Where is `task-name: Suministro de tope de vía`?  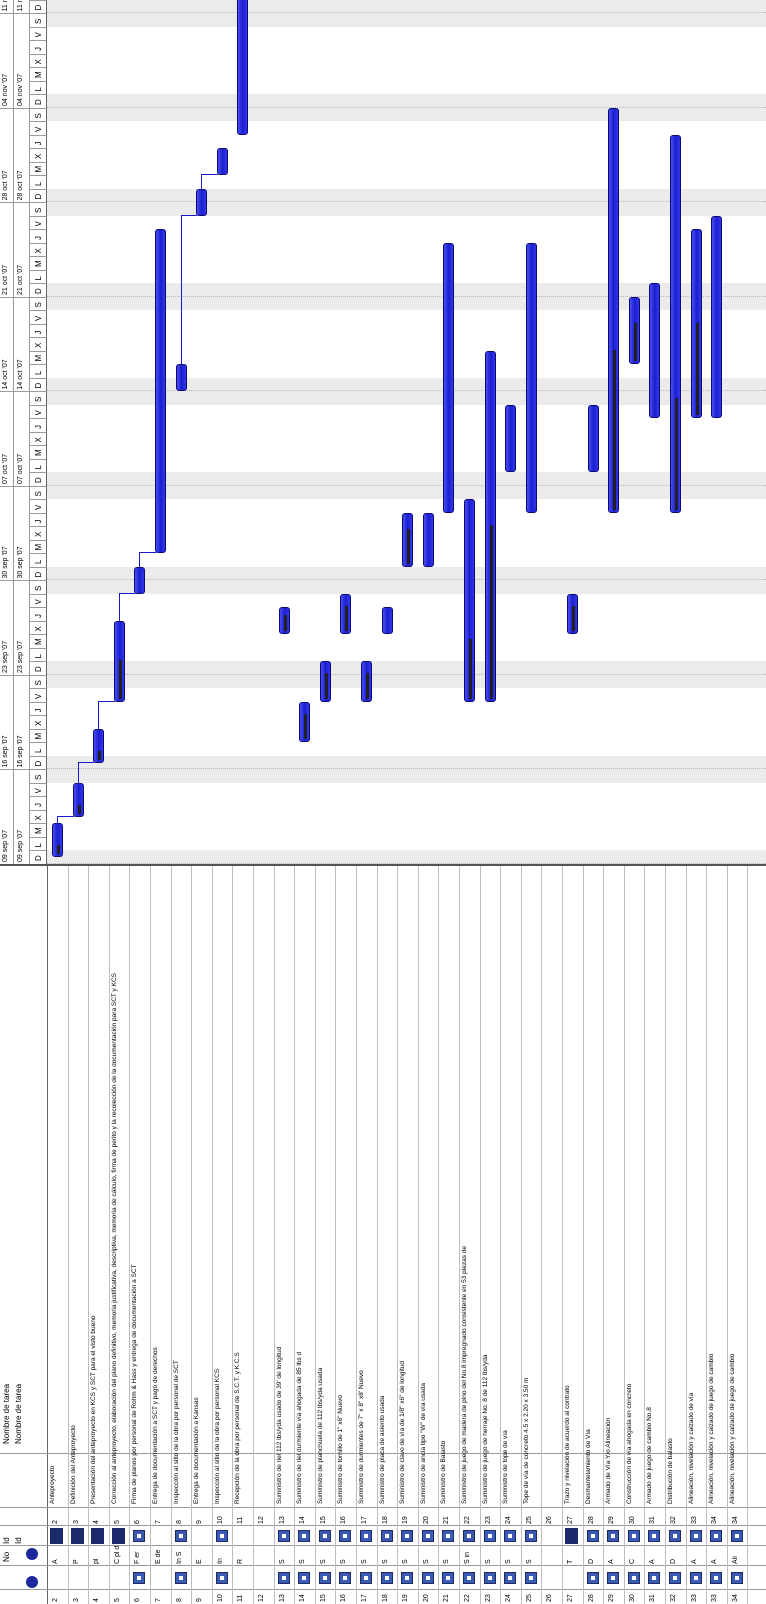
task-name: Suministro de tope de vía is located at coordinates (506, 1467).